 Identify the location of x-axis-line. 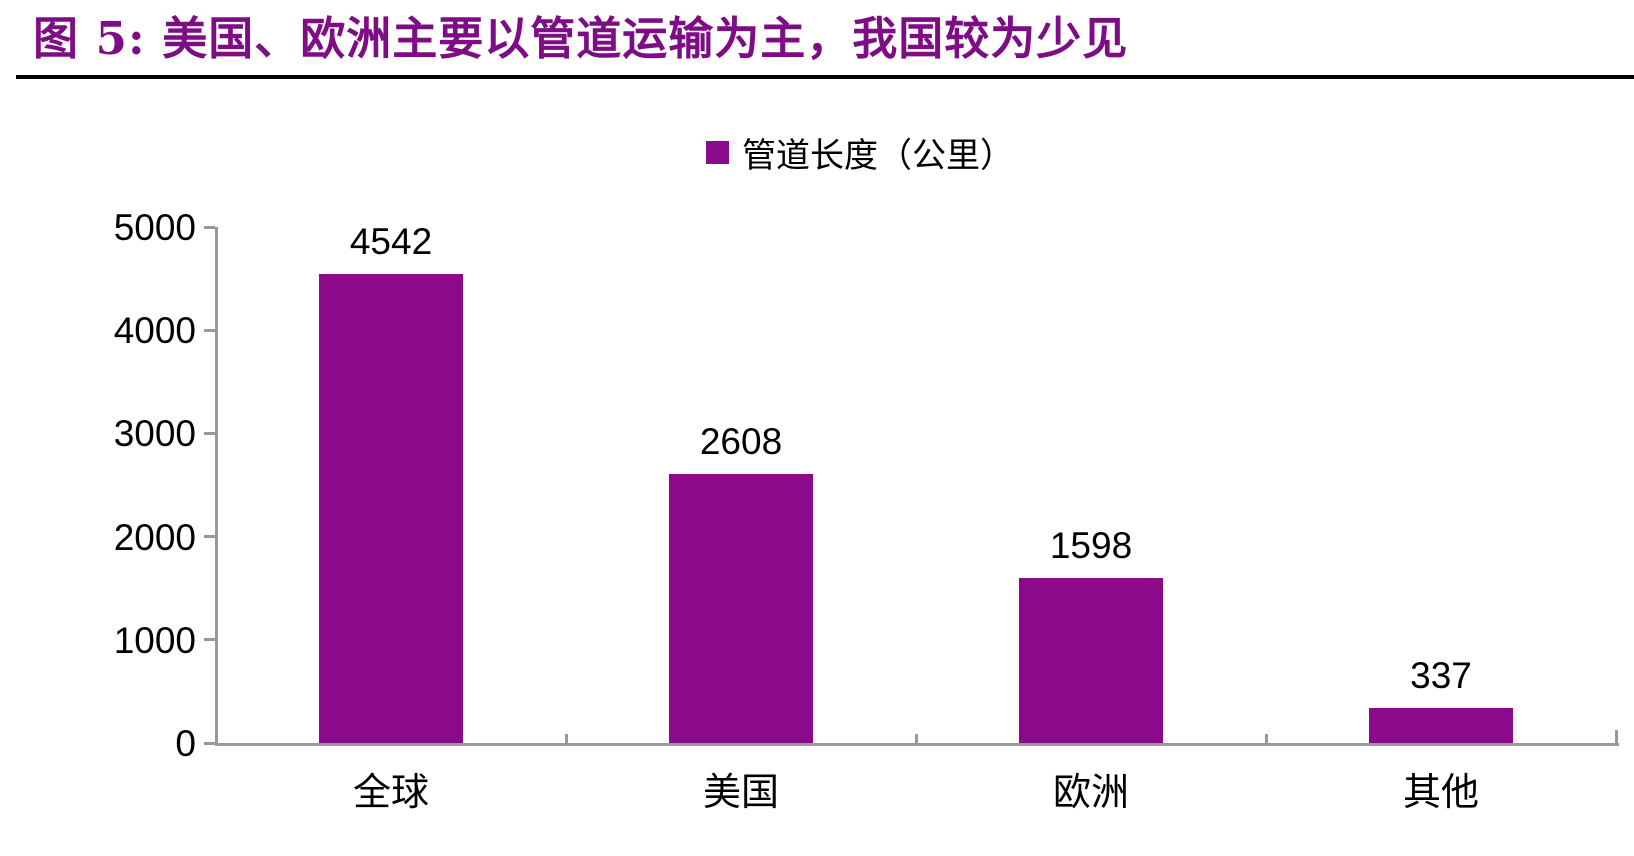
(917, 744).